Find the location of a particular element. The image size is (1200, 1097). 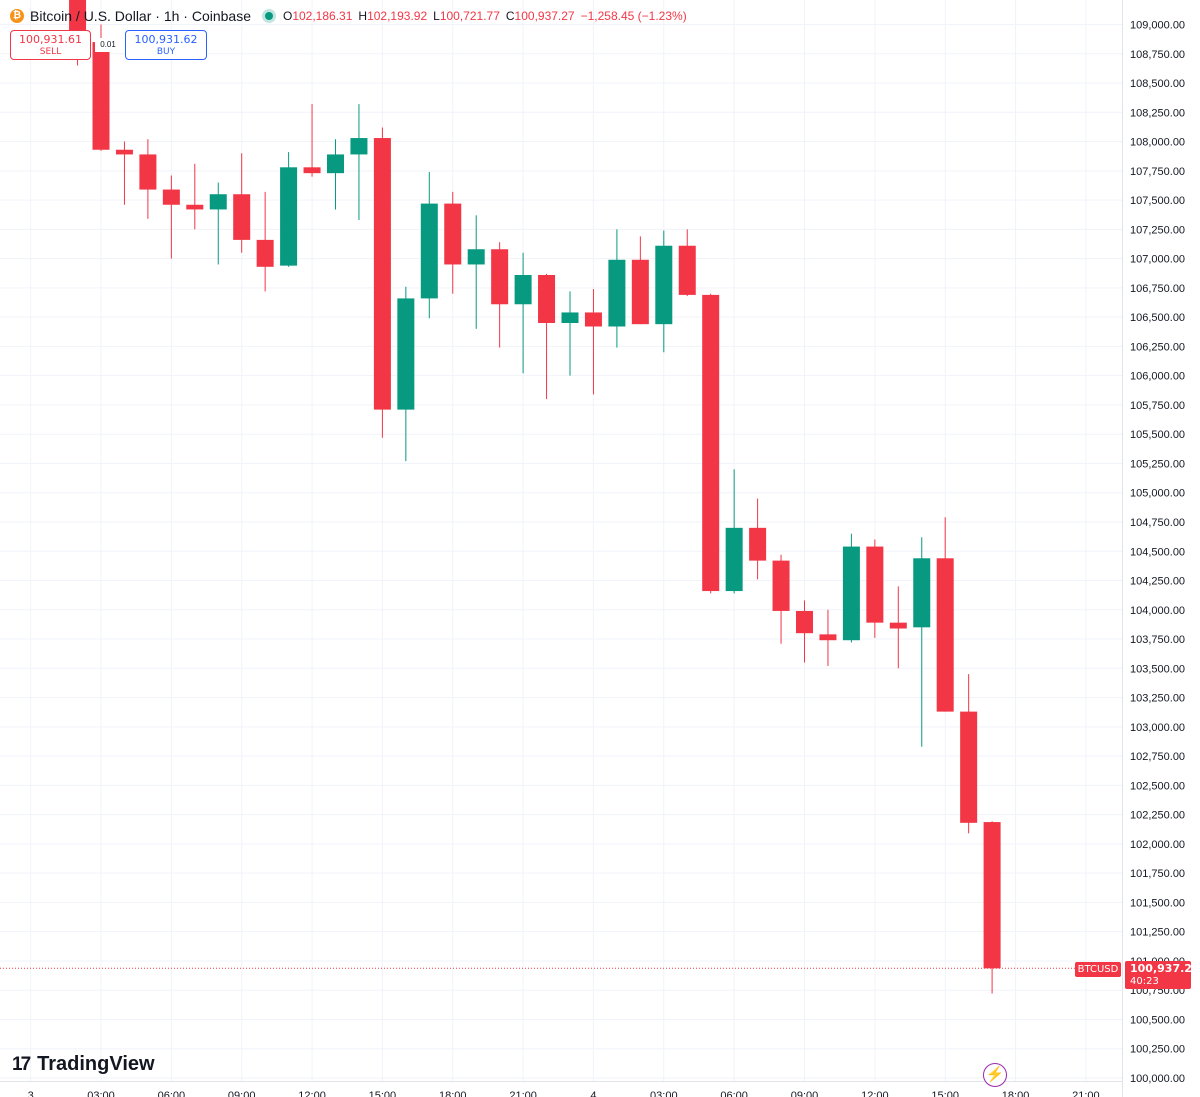

y-tick-label: 108,500.00 is located at coordinates (1157, 84).